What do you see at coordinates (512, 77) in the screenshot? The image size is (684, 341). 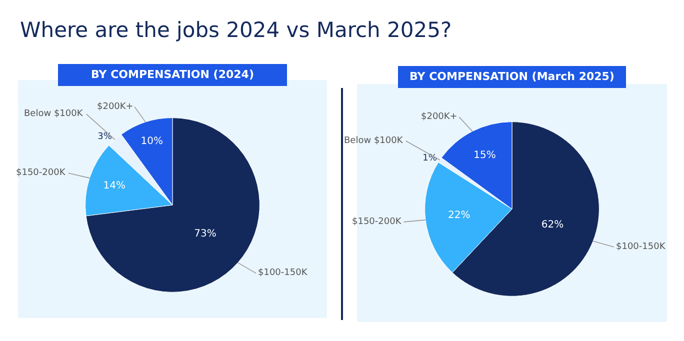 I see `chart-subtitle: BY COMPENSATION (March 2025)` at bounding box center [512, 77].